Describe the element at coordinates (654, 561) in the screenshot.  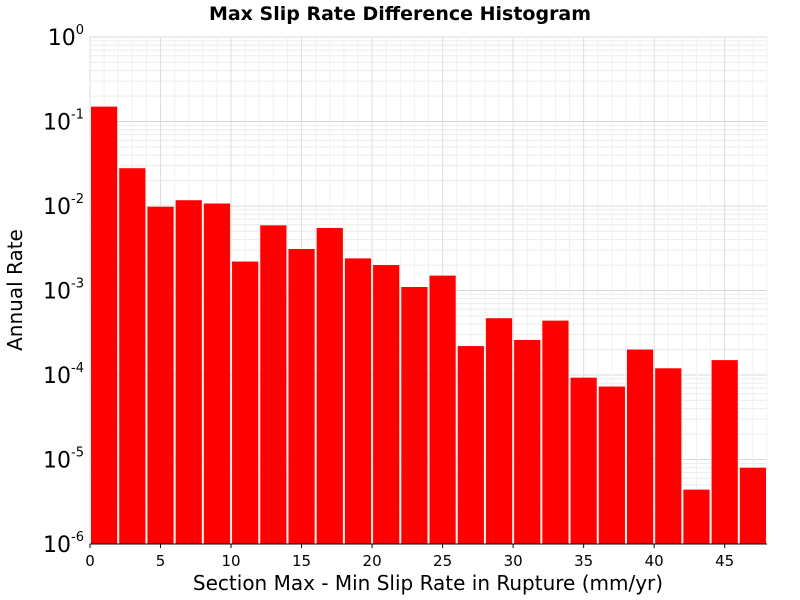
I see `x-tick-label: 40` at that location.